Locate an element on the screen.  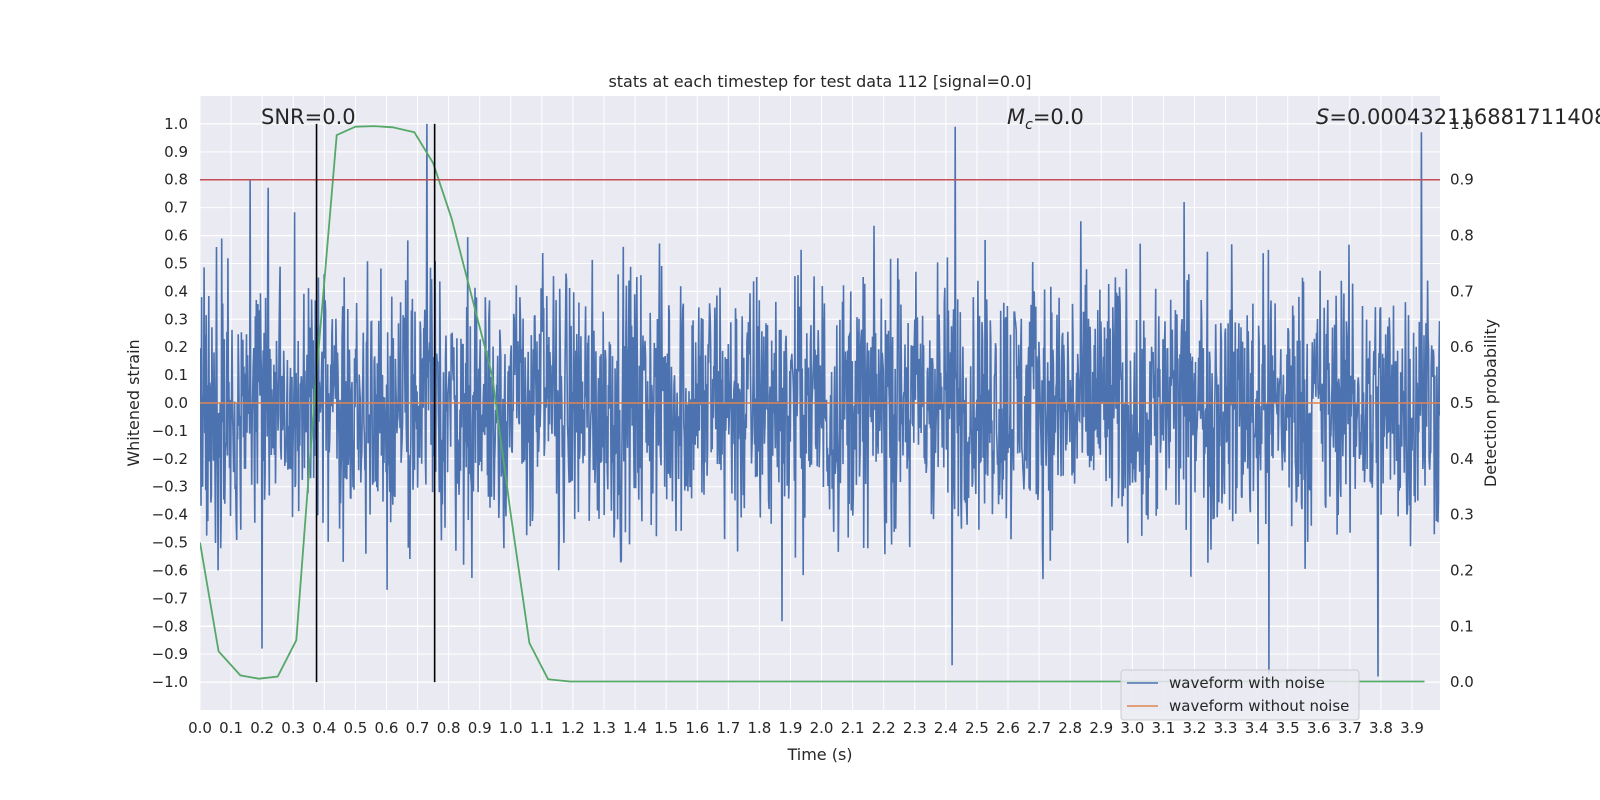
y2-tick-label: 0.8 is located at coordinates (1462, 236).